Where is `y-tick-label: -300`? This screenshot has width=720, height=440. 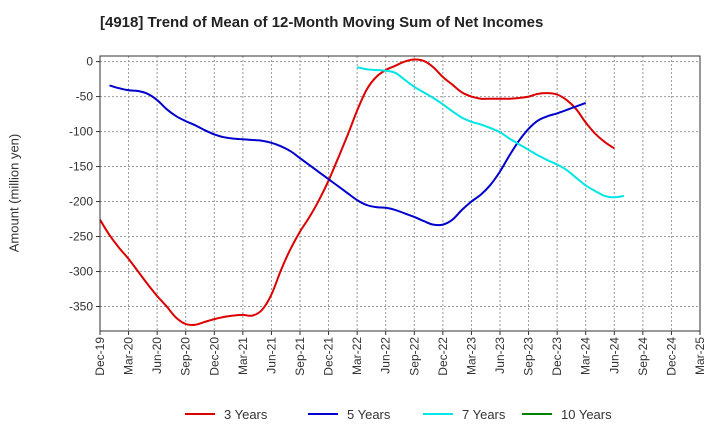
y-tick-label: -300 is located at coordinates (81, 272).